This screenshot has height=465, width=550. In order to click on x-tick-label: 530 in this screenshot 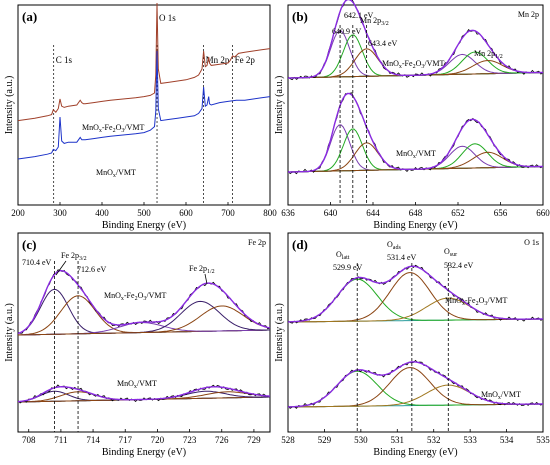, I will do `click(361, 440)`.